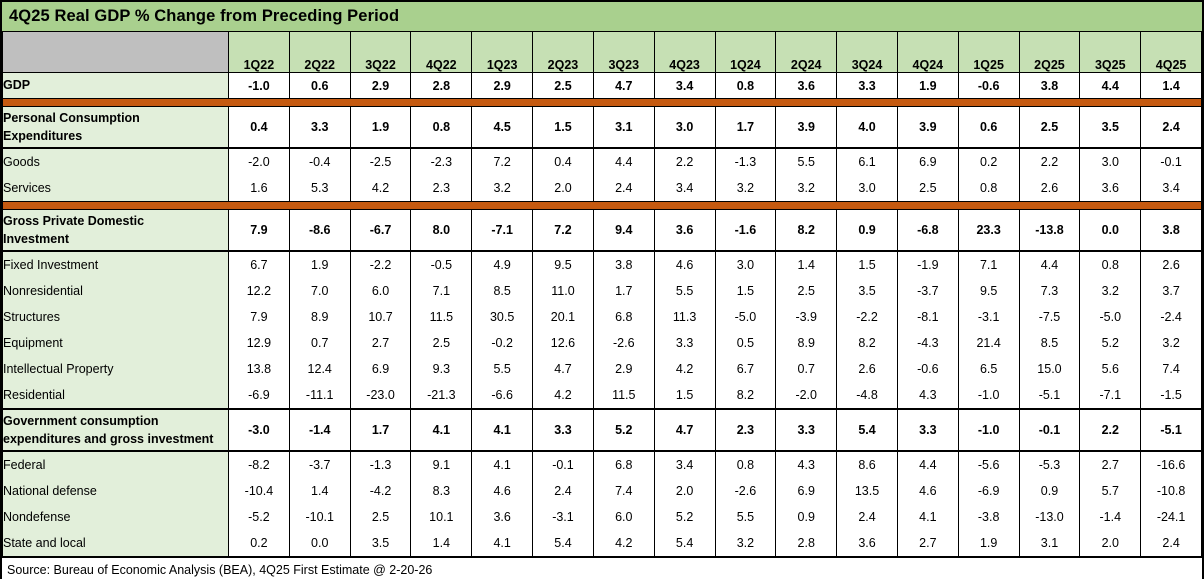  Describe the element at coordinates (1171, 430) in the screenshot. I see `value-cell: -5.1` at that location.